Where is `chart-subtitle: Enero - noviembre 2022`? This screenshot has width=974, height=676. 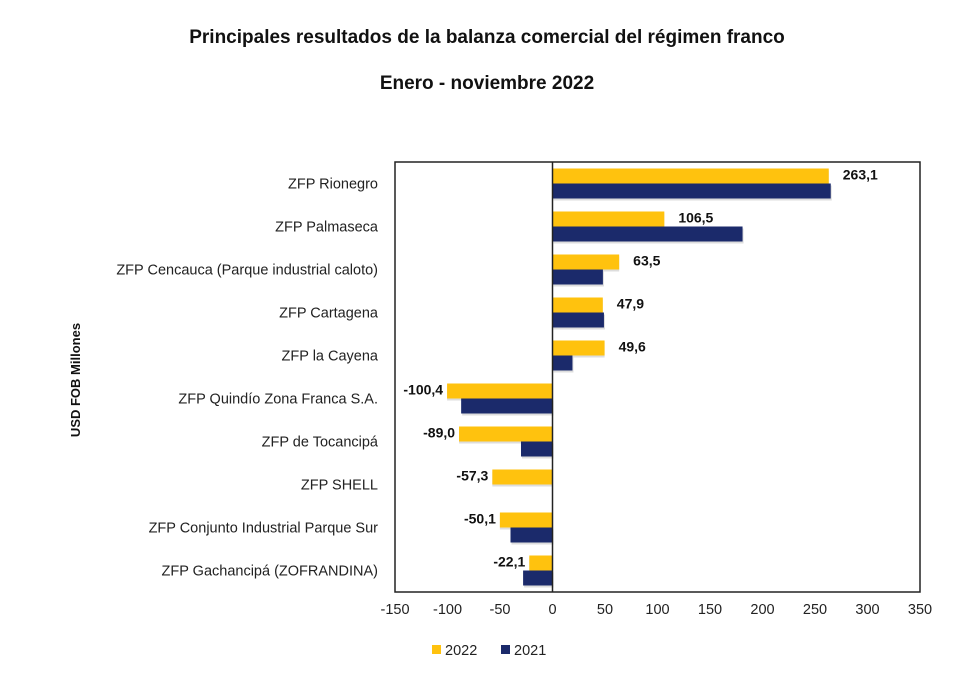 chart-subtitle: Enero - noviembre 2022 is located at coordinates (487, 83).